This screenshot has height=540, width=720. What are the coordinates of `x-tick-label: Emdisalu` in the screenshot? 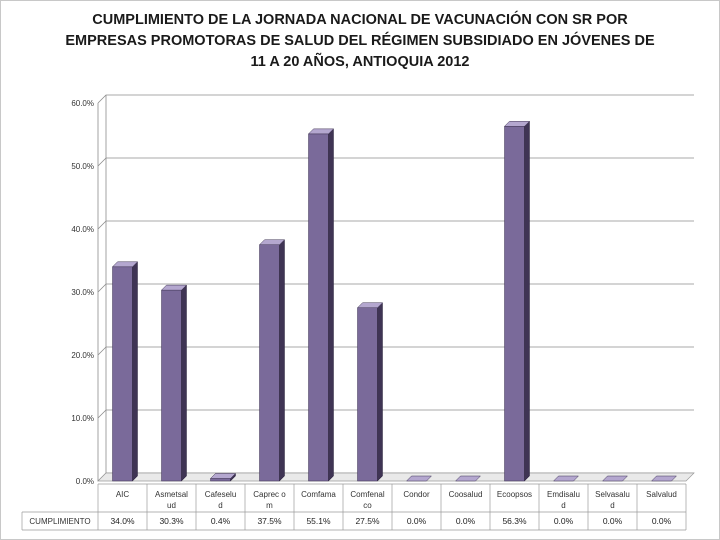 It's located at (563, 494).